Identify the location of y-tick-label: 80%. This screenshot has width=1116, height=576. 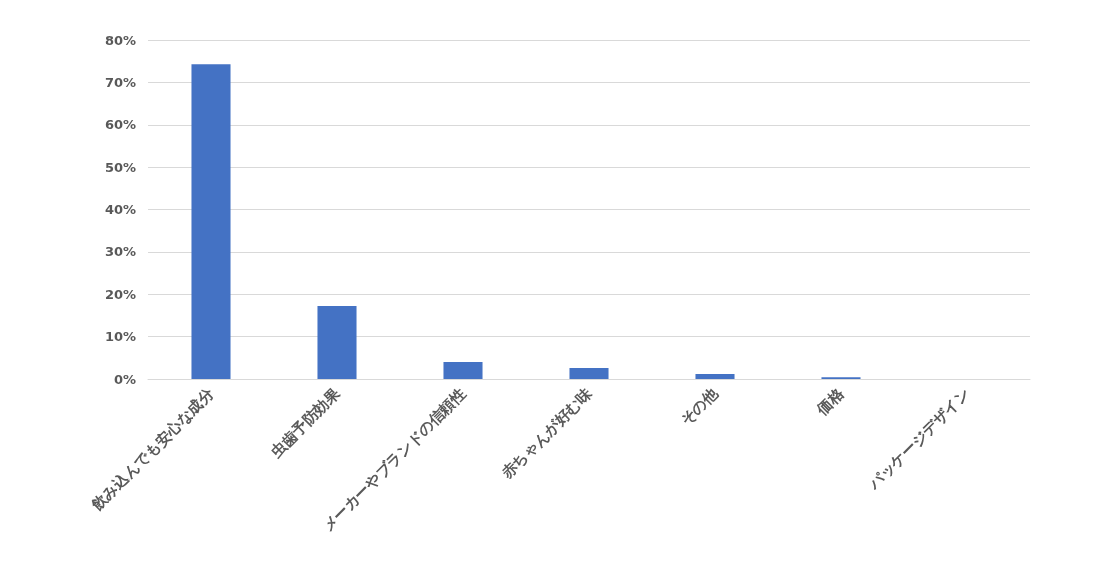
(120, 40).